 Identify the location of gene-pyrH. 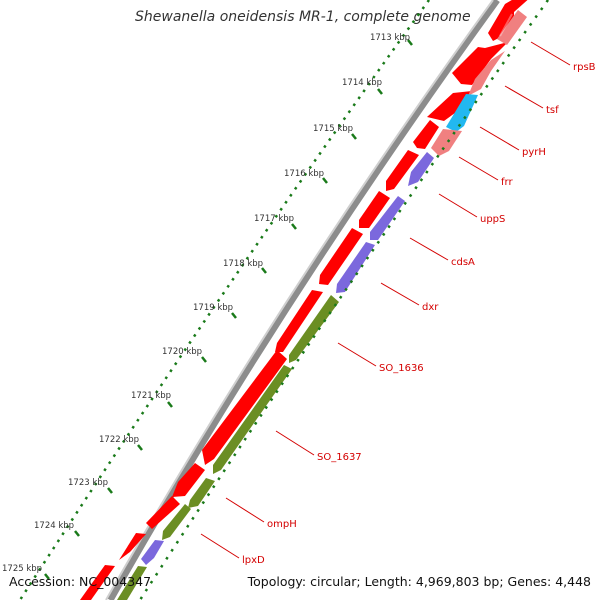
(462, 113).